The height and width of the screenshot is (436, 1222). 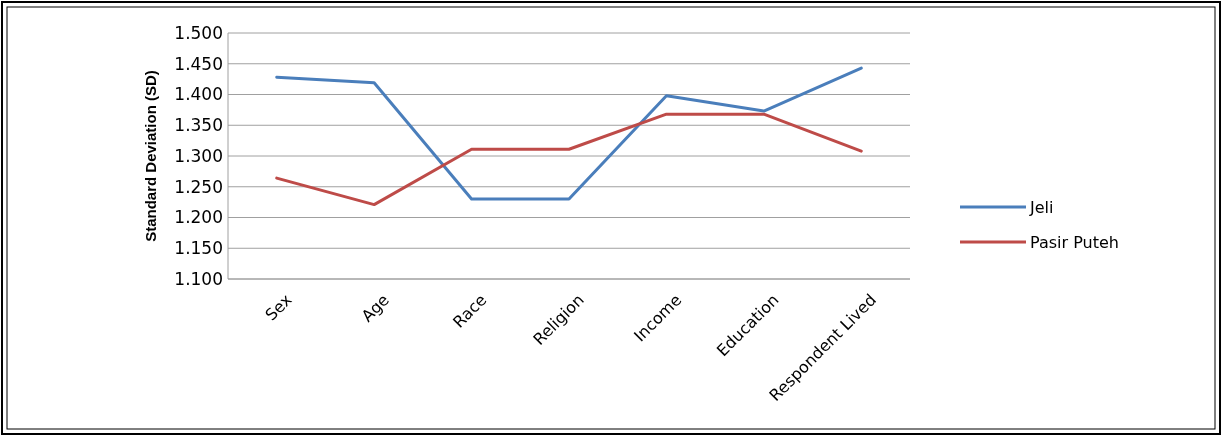 What do you see at coordinates (198, 217) in the screenshot?
I see `y-tick-label: 1.200` at bounding box center [198, 217].